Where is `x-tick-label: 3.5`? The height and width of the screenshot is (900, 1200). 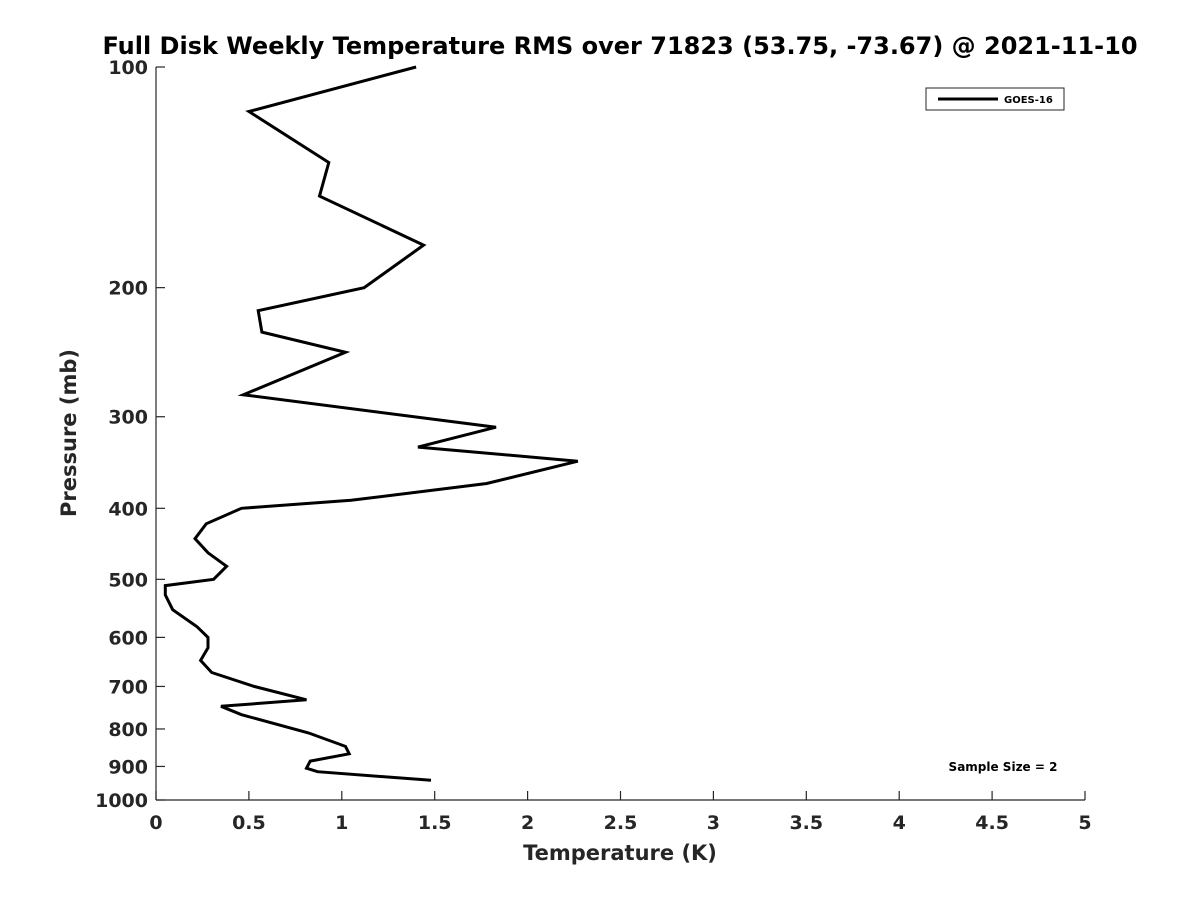
x-tick-label: 3.5 is located at coordinates (806, 823).